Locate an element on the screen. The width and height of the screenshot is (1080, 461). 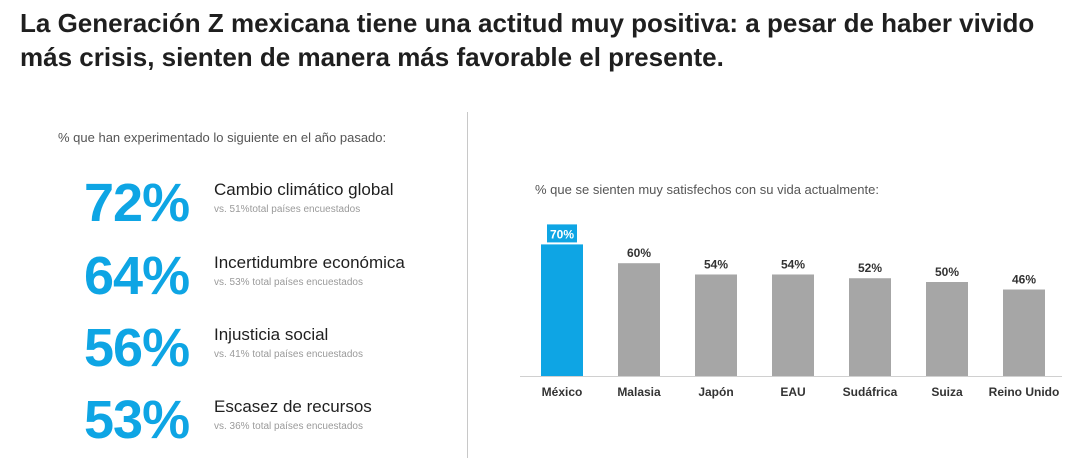
panel-divider is located at coordinates (467, 285).